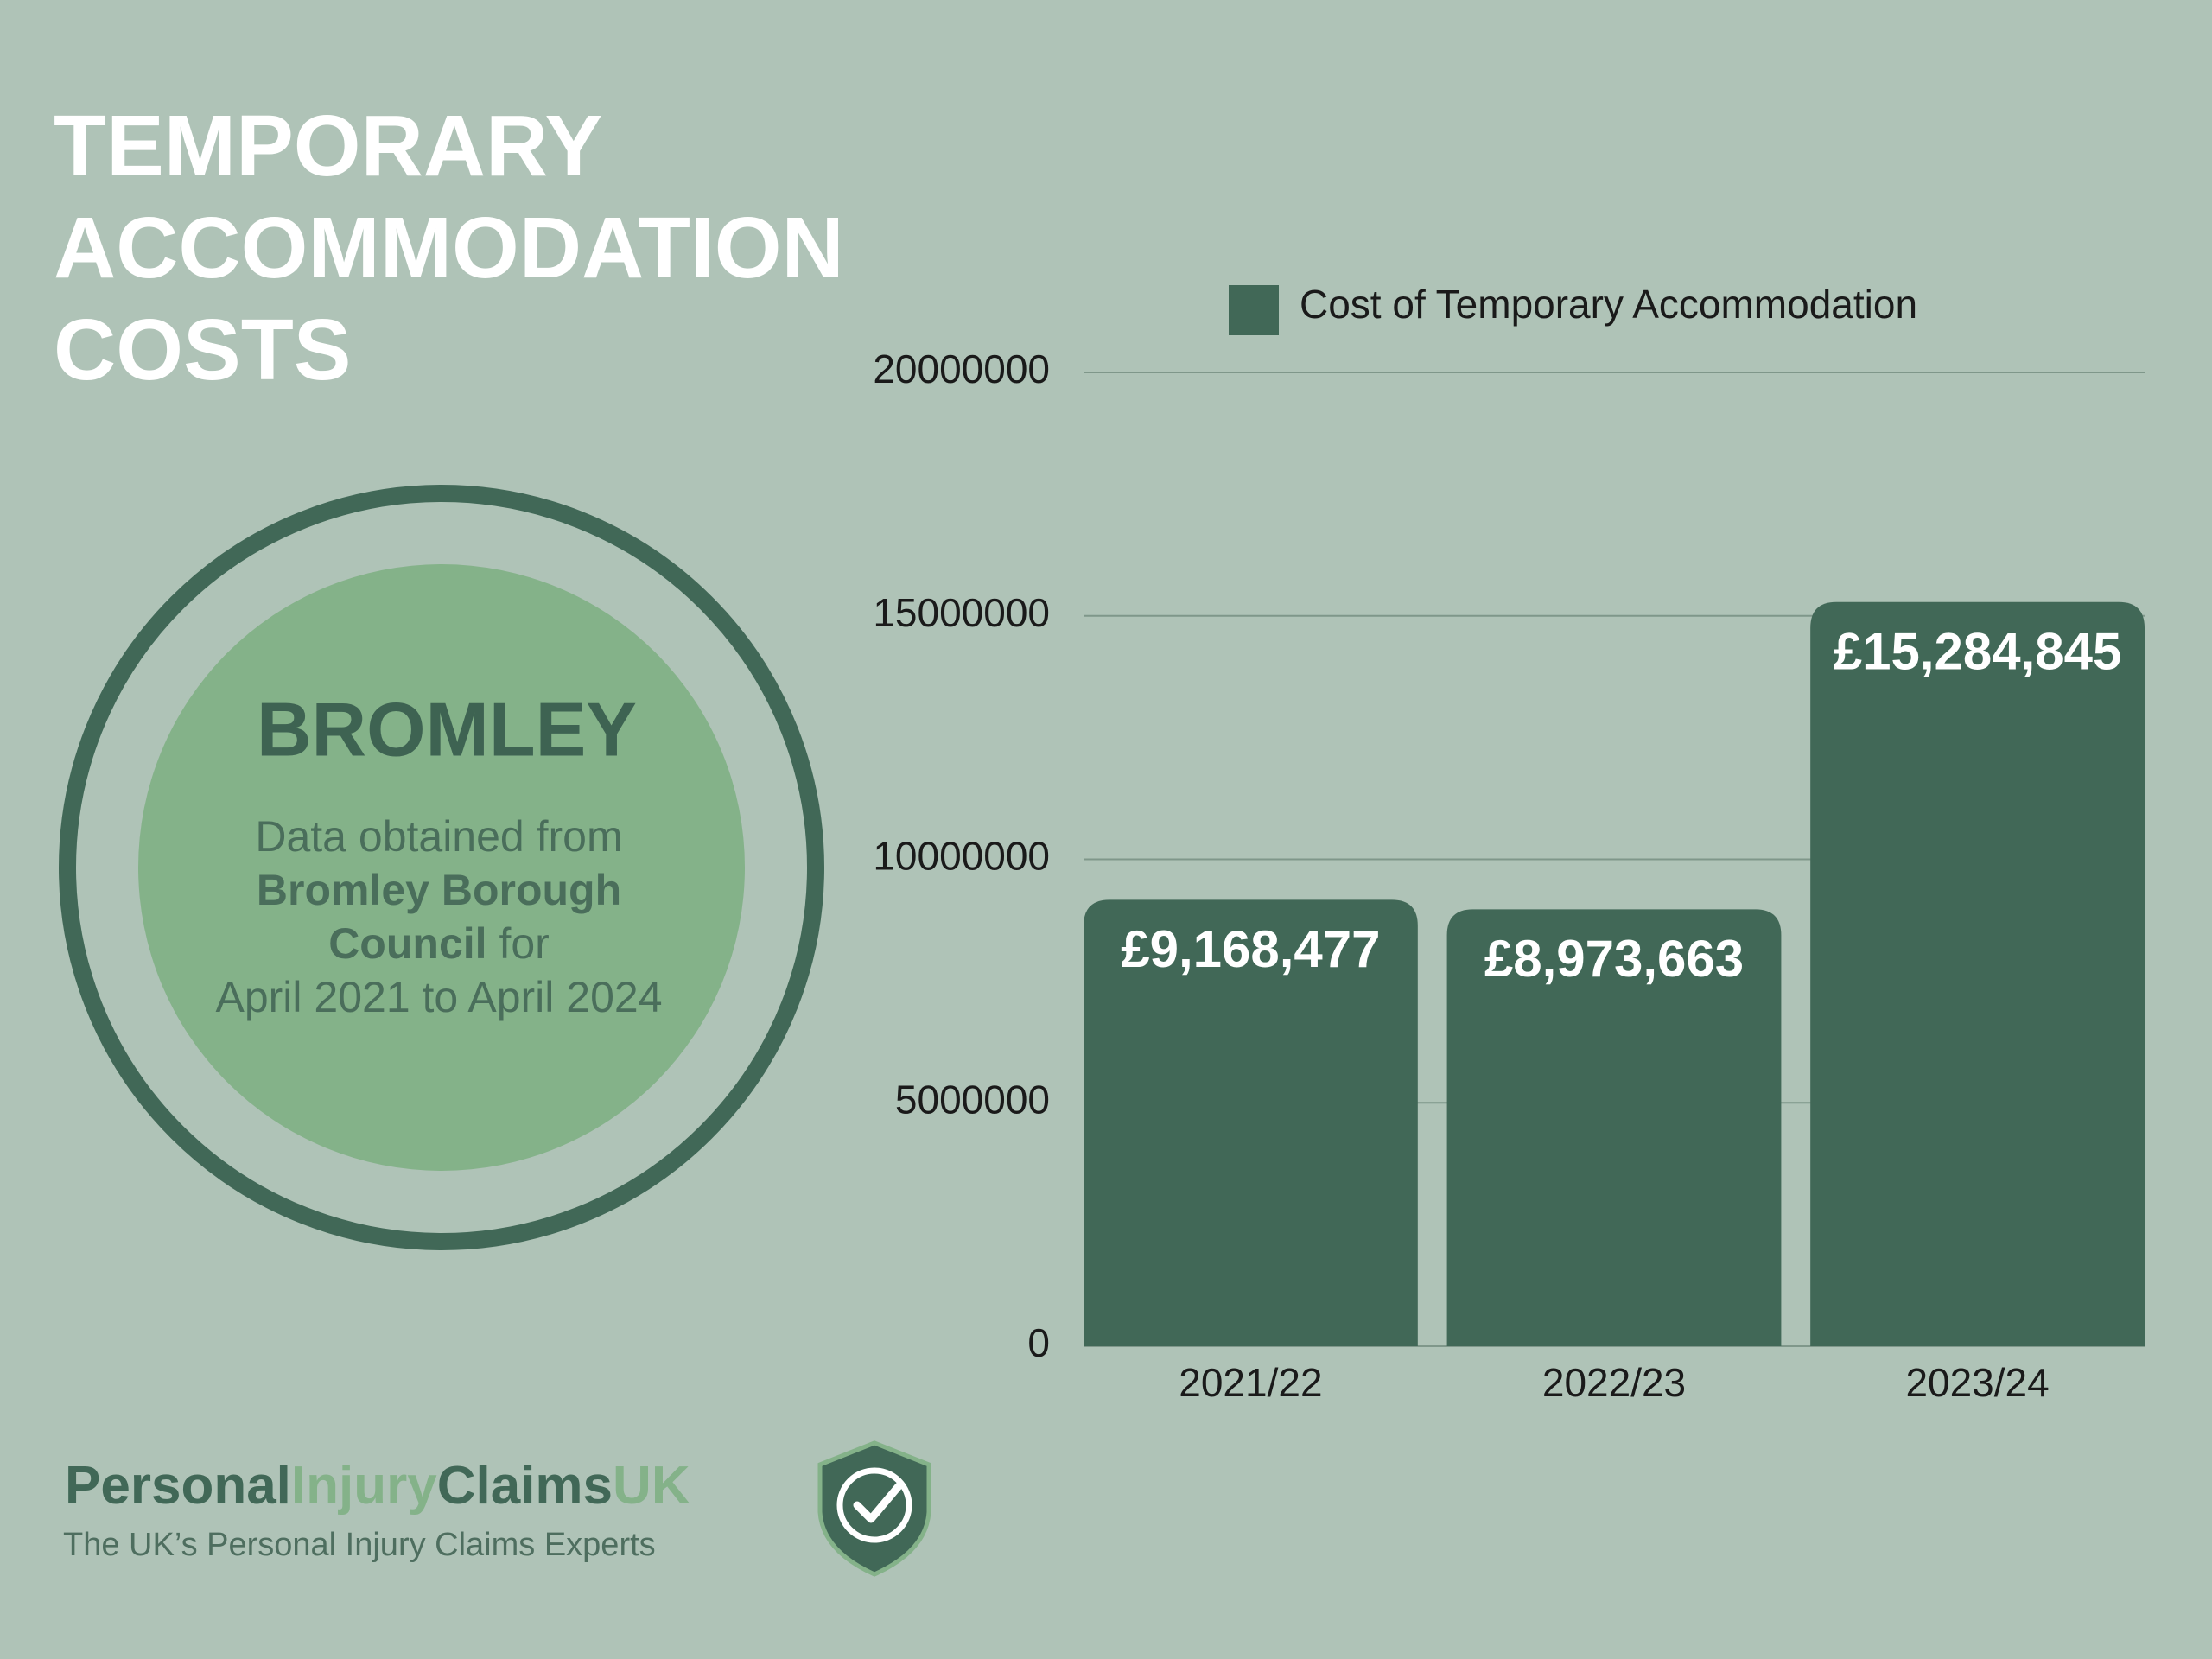 Image resolution: width=2212 pixels, height=1659 pixels. Describe the element at coordinates (972, 1099) in the screenshot. I see `y-tick-label: 5000000` at that location.